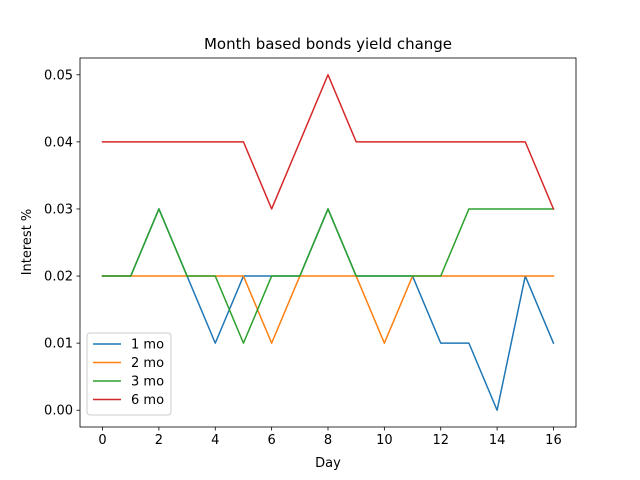 This screenshot has height=480, width=640. I want to click on x-tick-label: 14, so click(497, 440).